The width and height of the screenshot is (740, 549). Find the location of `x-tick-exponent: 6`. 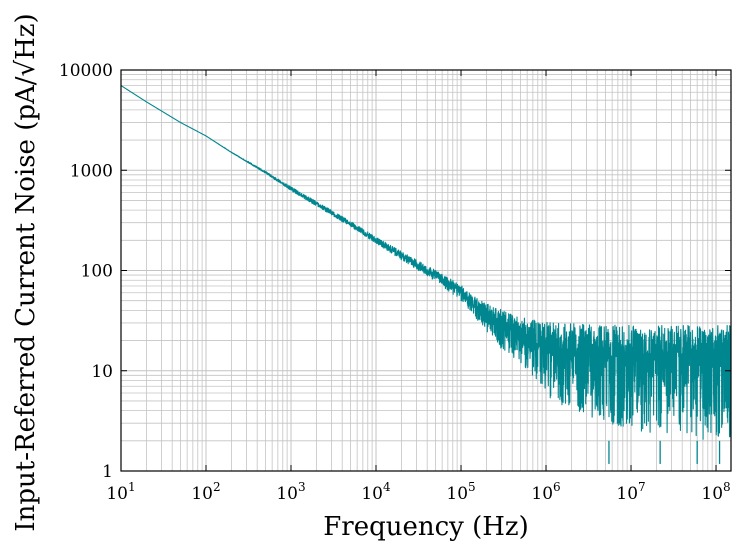

x-tick-exponent: 6 is located at coordinates (557, 487).